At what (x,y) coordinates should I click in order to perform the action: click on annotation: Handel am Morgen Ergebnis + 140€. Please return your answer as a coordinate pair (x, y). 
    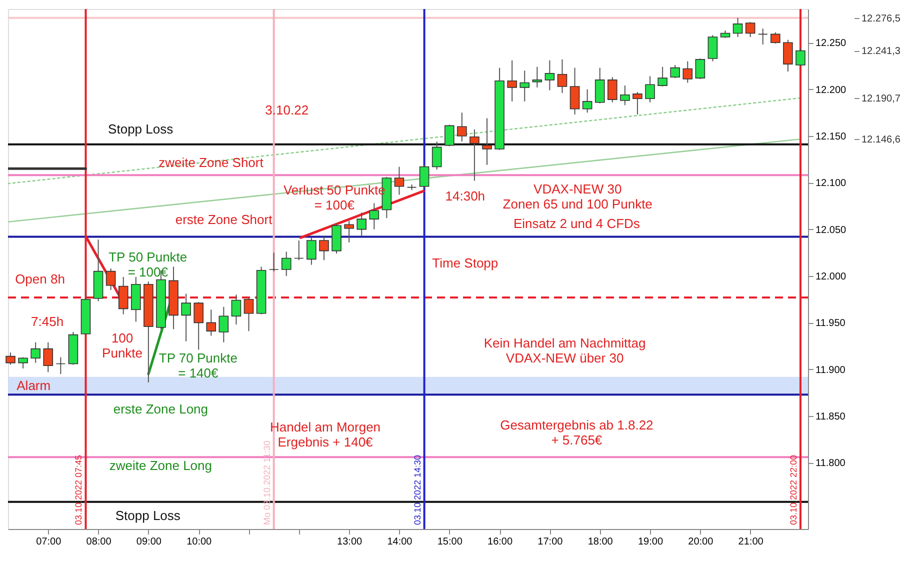
    Looking at the image, I should click on (325, 434).